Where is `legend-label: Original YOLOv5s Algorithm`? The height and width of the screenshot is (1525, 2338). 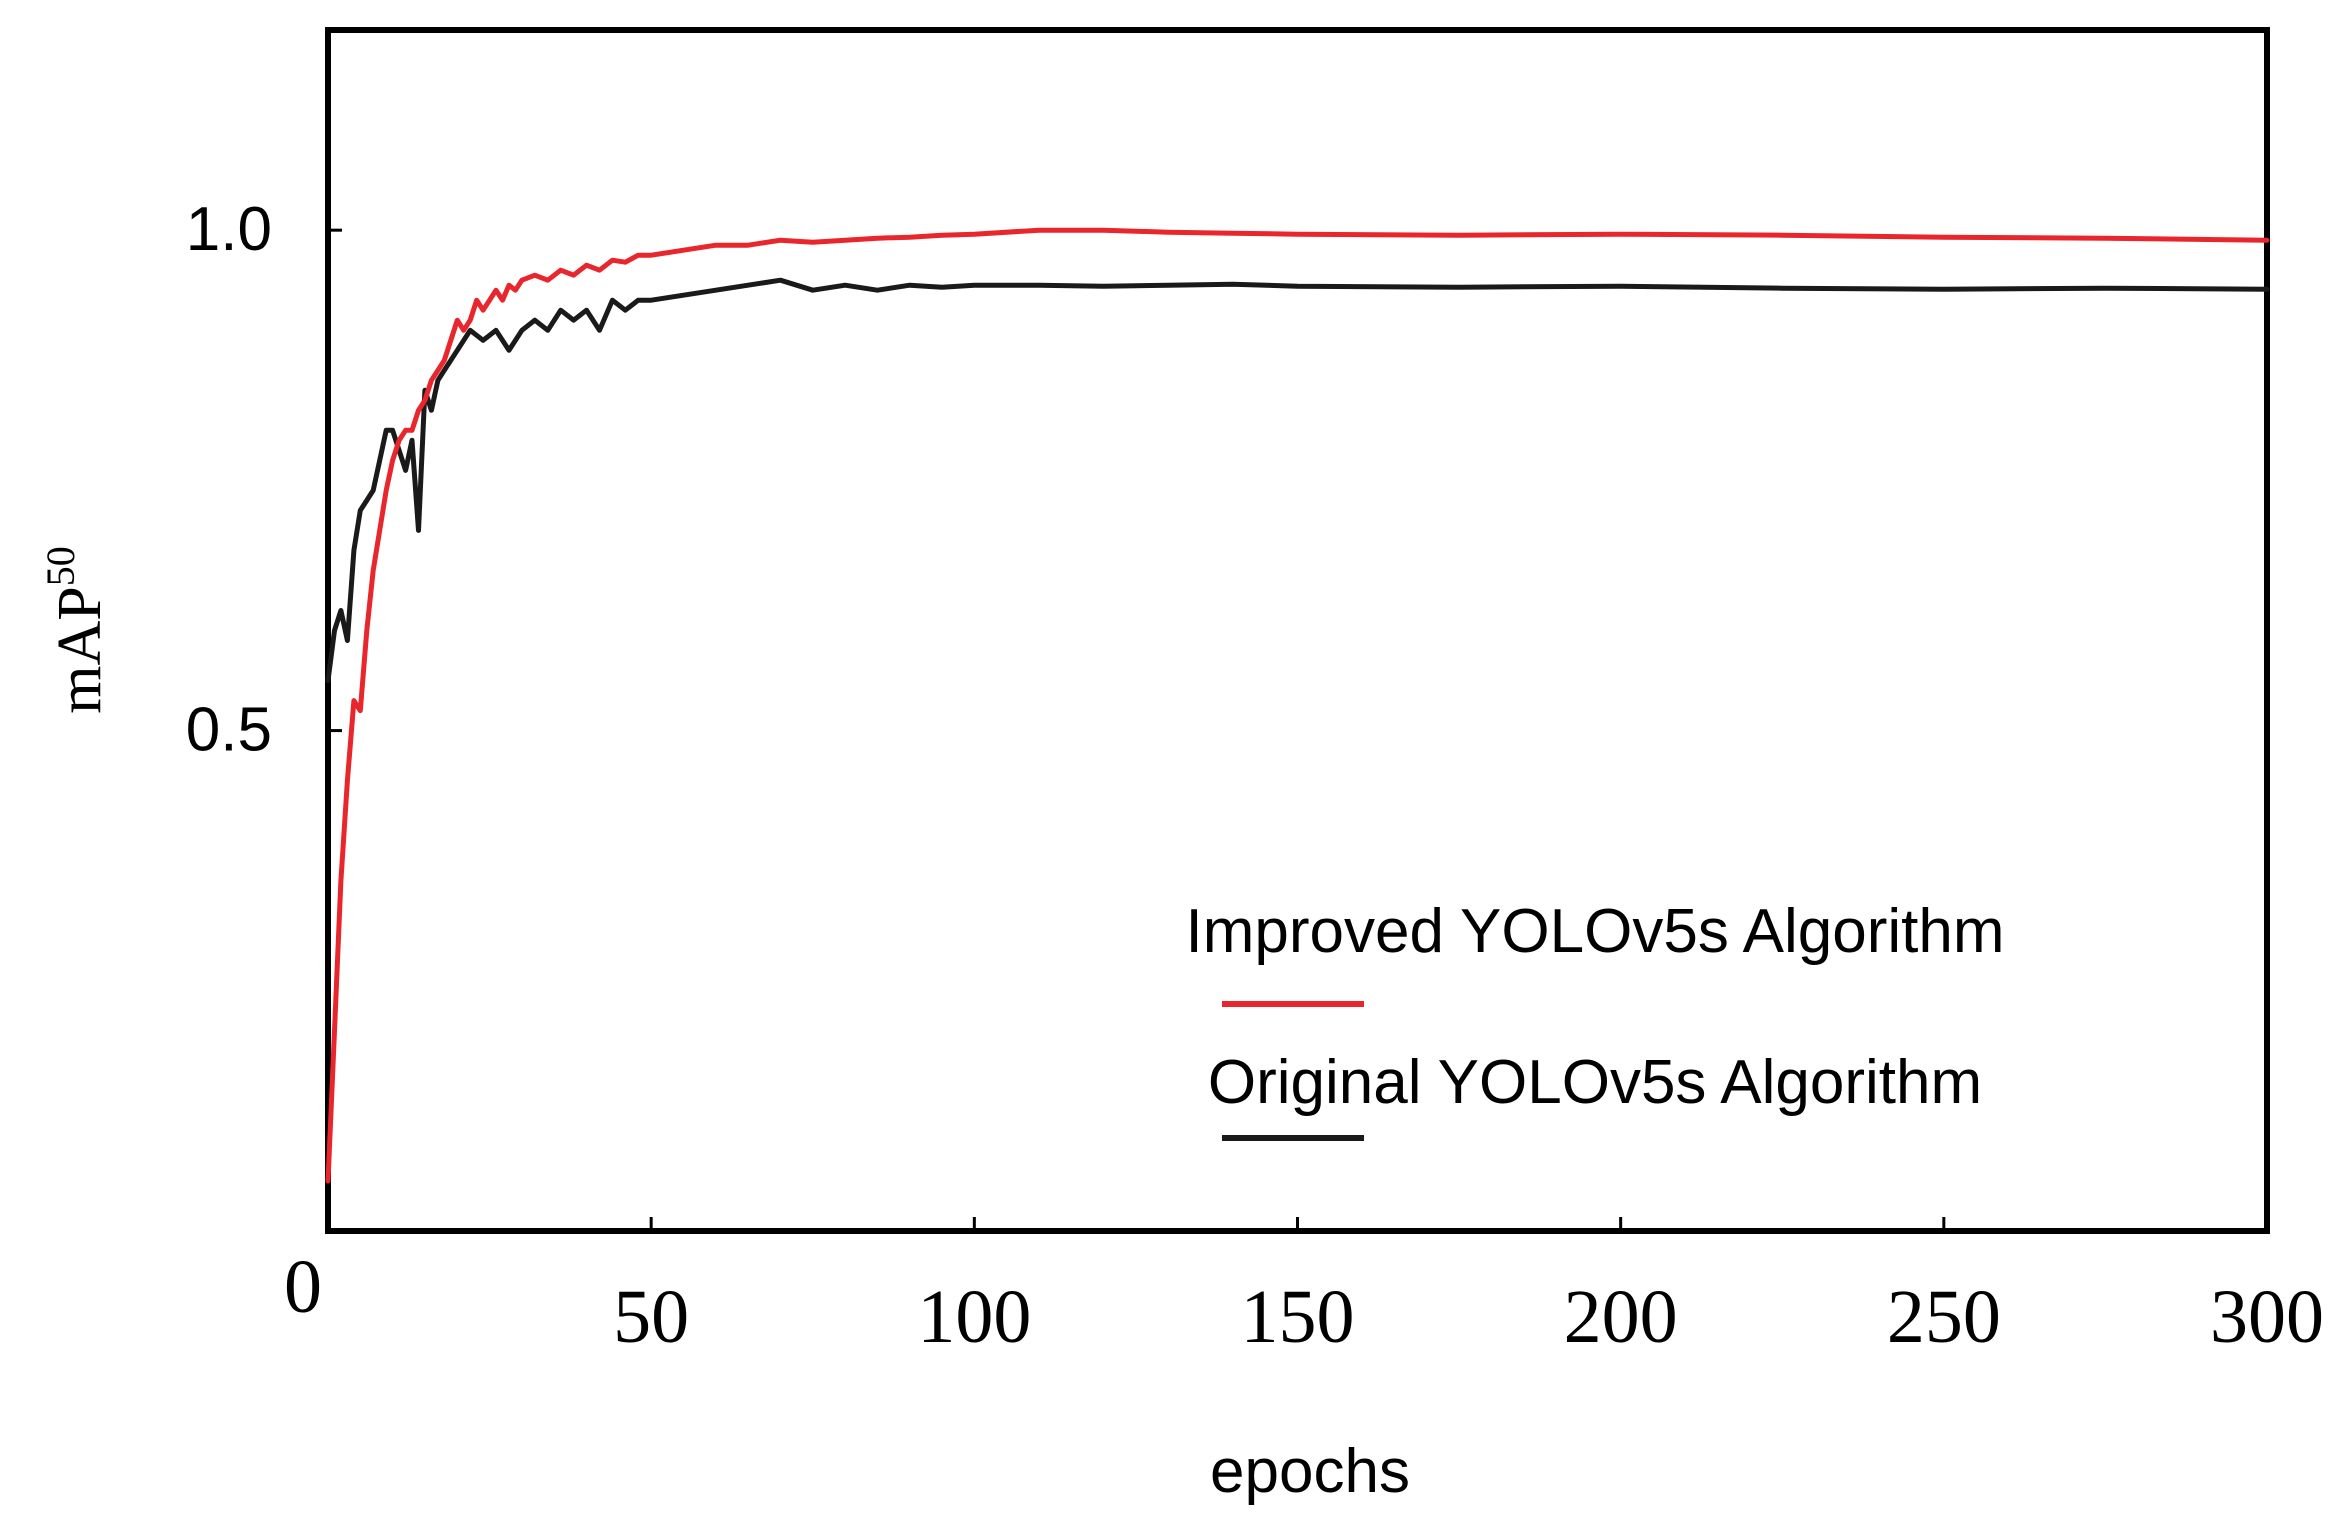 legend-label: Original YOLOv5s Algorithm is located at coordinates (1595, 1082).